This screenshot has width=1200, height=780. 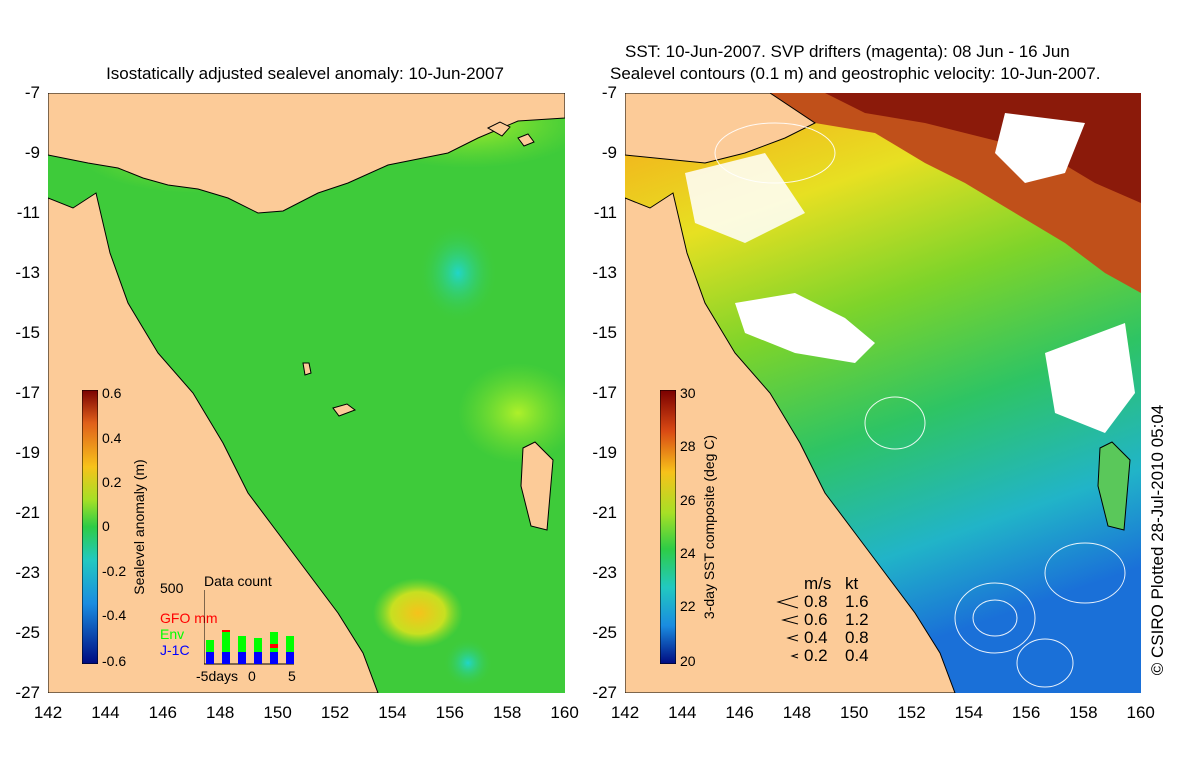 What do you see at coordinates (189, 618) in the screenshot?
I see `data-count-series-gfo: GFO mm` at bounding box center [189, 618].